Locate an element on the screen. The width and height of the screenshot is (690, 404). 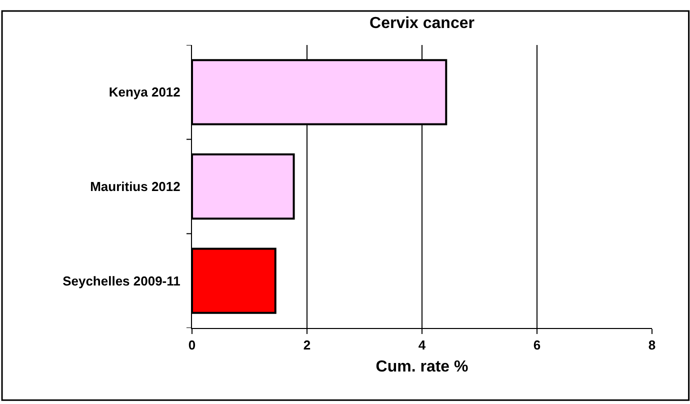
x-tick-label: 2 is located at coordinates (307, 345).